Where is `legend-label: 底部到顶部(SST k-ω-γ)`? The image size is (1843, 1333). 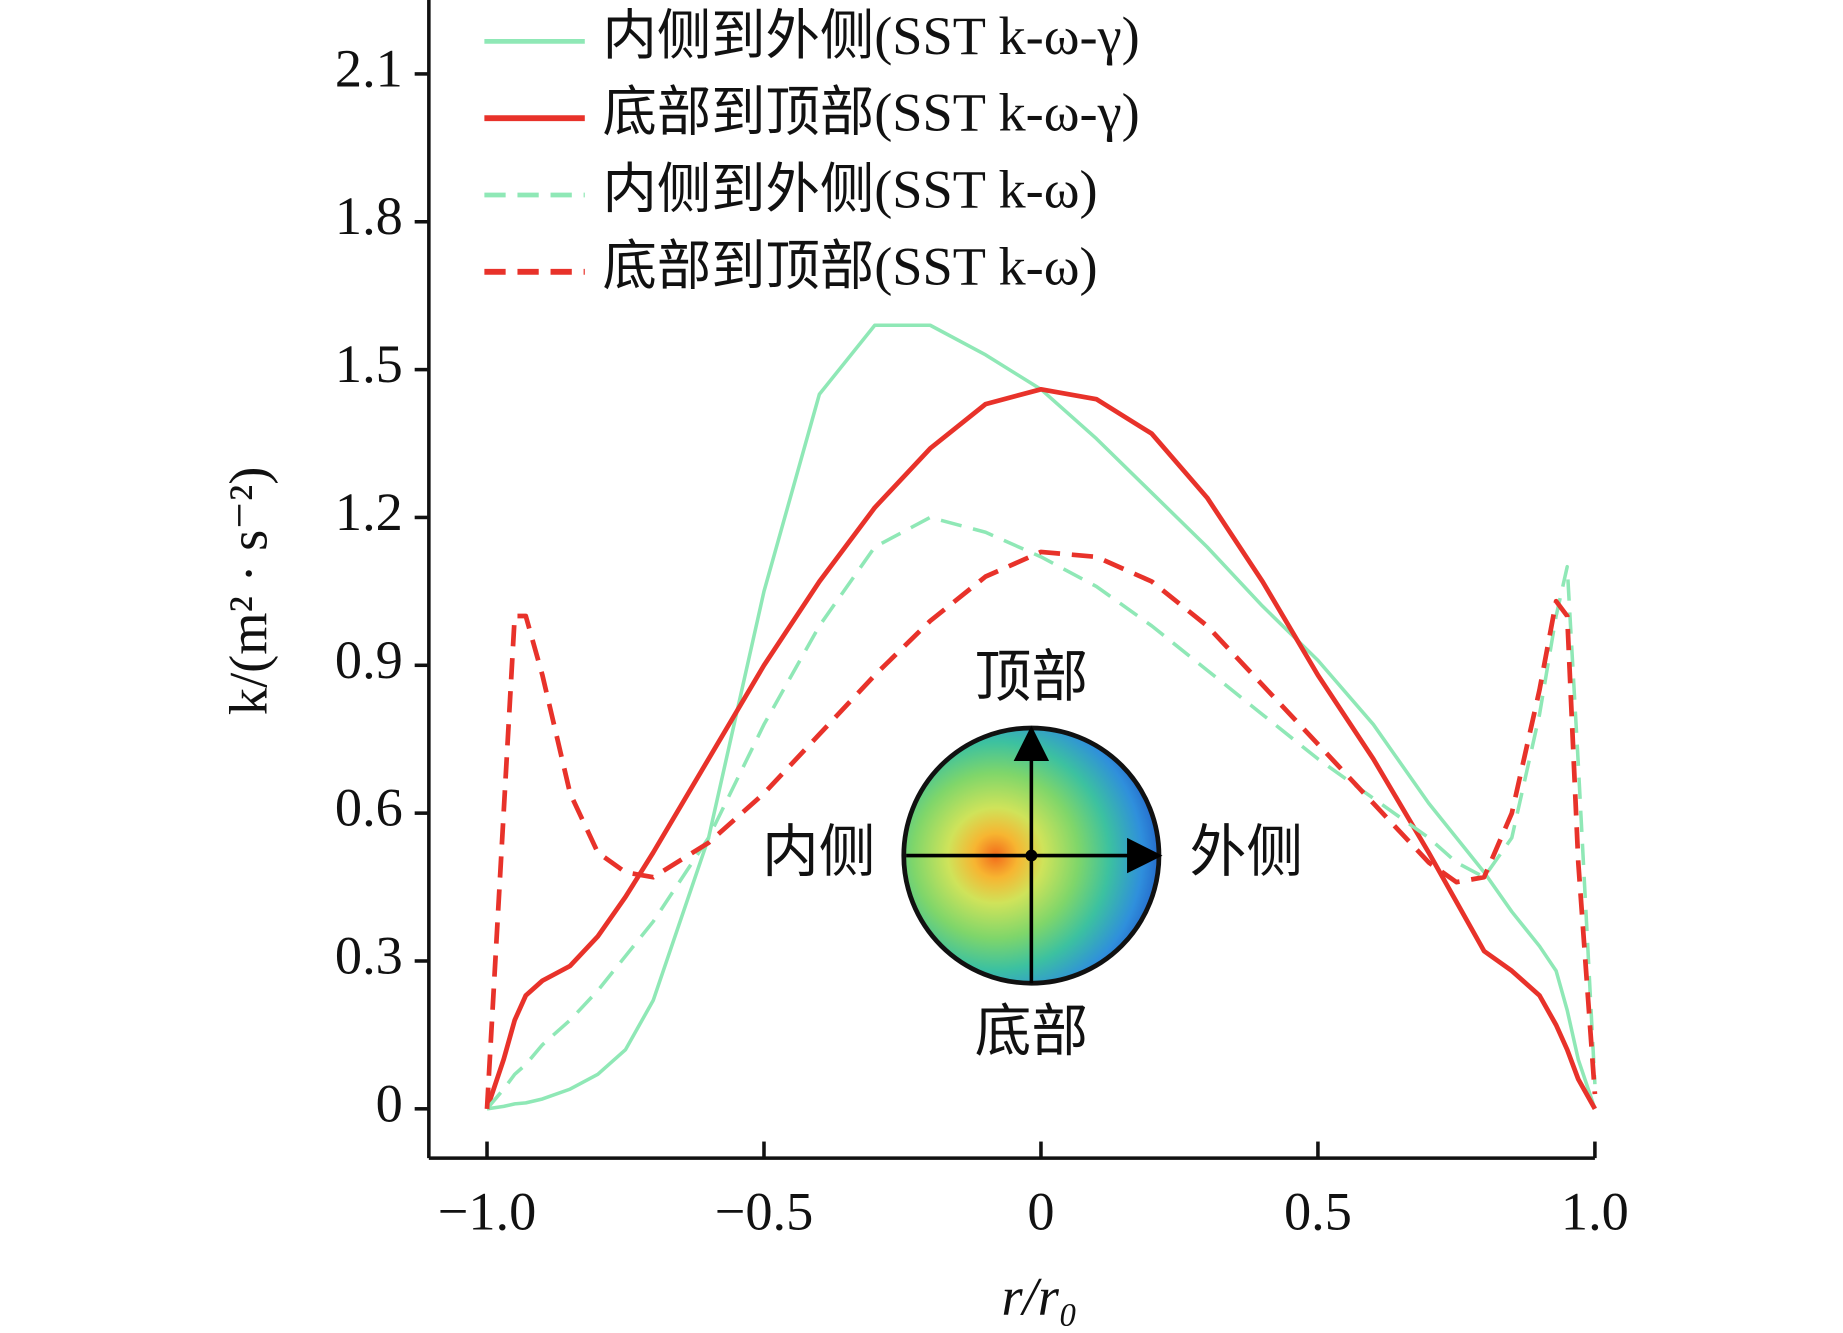
legend-label: 底部到顶部(SST k-ω-γ) is located at coordinates (871, 113).